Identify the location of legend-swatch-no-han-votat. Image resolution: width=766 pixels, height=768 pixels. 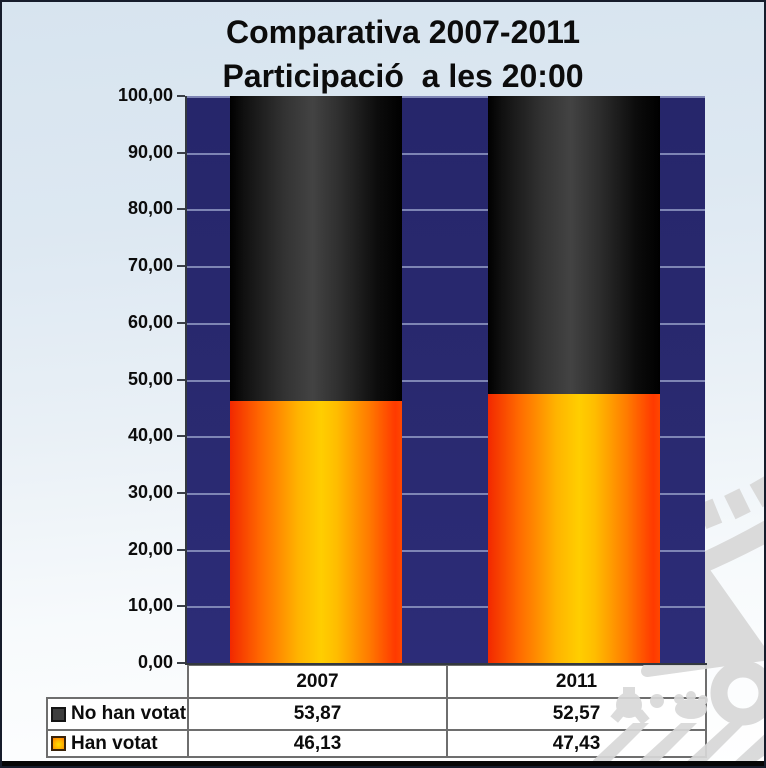
(58, 714).